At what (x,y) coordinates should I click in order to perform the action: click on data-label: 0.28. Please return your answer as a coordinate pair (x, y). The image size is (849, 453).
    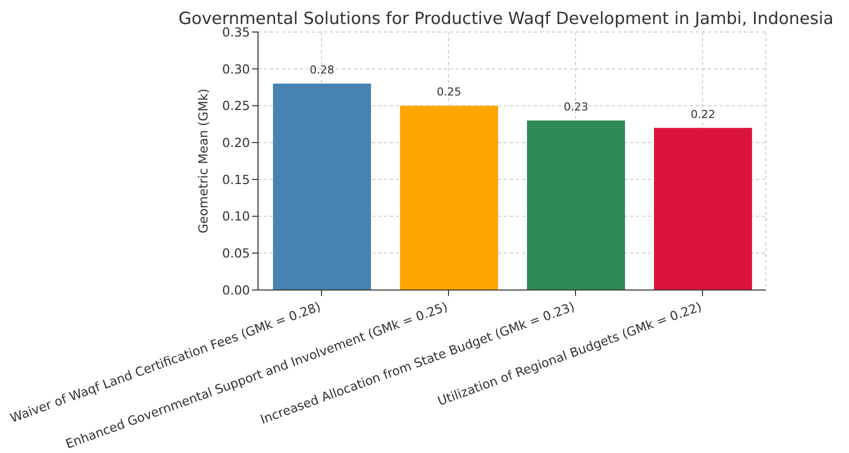
    Looking at the image, I should click on (322, 70).